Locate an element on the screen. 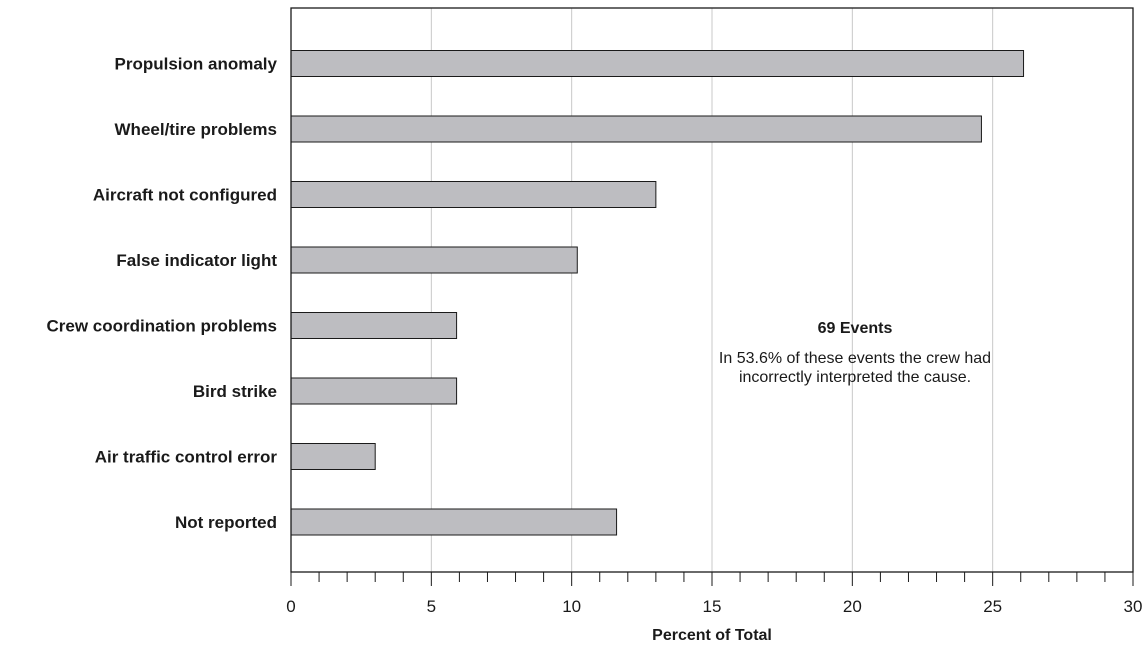 This screenshot has width=1144, height=648. x-axis-ticks is located at coordinates (712, 579).